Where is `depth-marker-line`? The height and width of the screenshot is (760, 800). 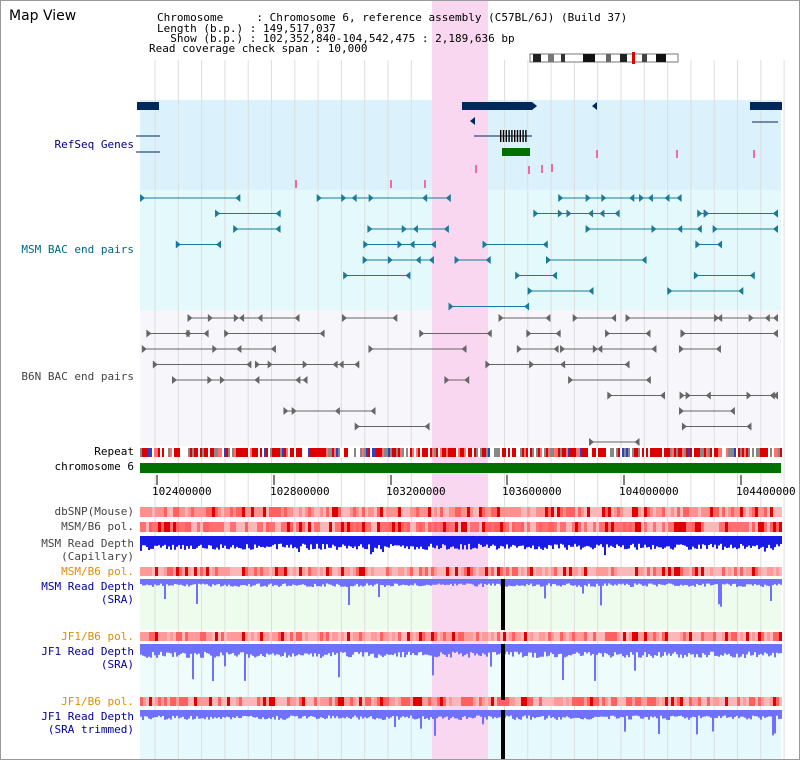 depth-marker-line is located at coordinates (503, 735).